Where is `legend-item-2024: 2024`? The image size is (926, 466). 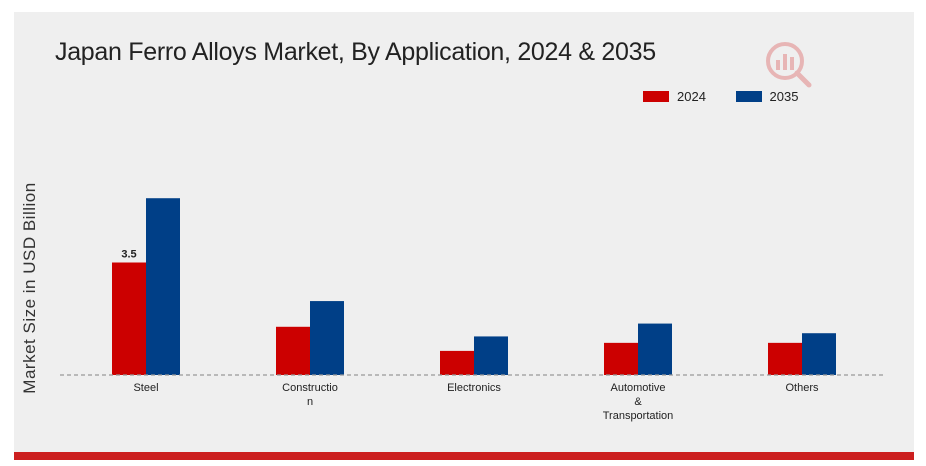 legend-item-2024: 2024 is located at coordinates (674, 96).